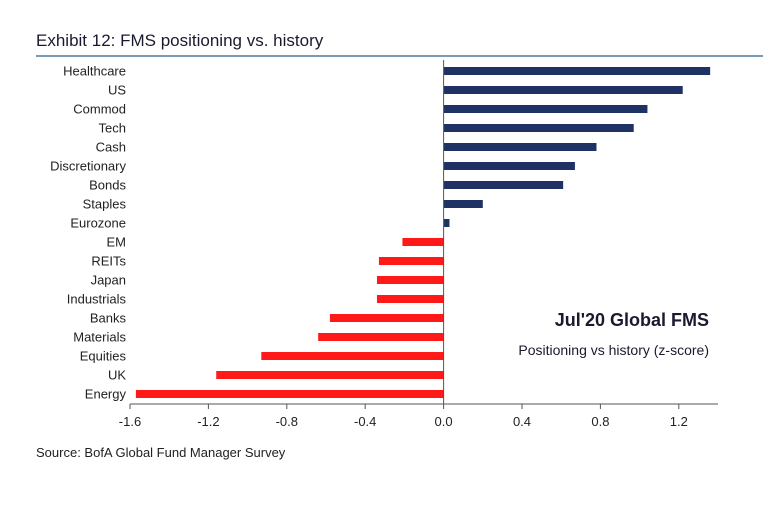  I want to click on bar-banks, so click(386, 318).